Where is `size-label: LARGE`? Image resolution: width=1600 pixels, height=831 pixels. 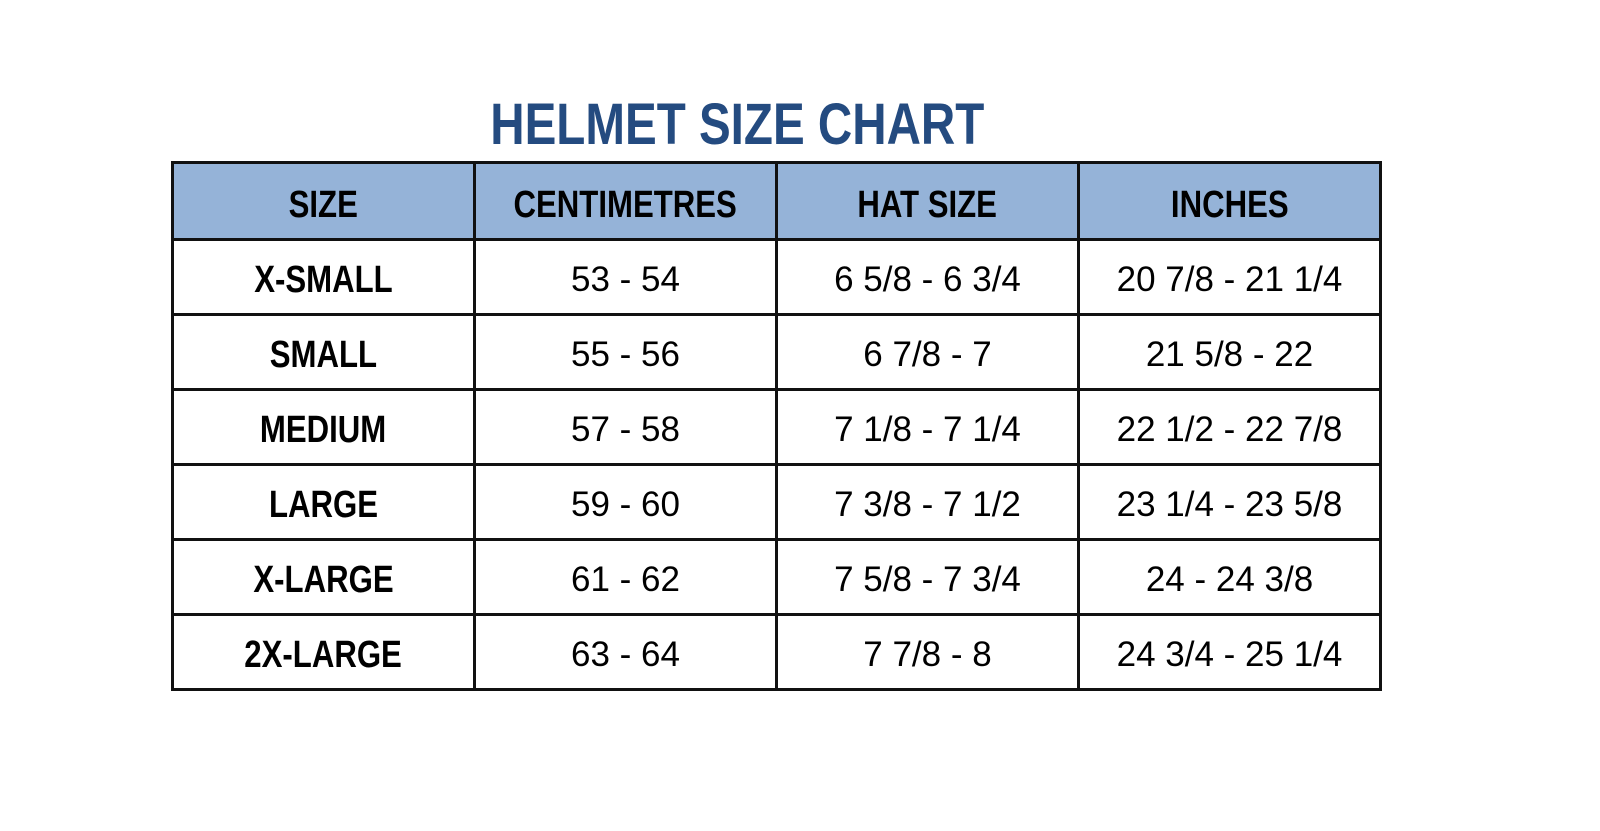 size-label: LARGE is located at coordinates (323, 504).